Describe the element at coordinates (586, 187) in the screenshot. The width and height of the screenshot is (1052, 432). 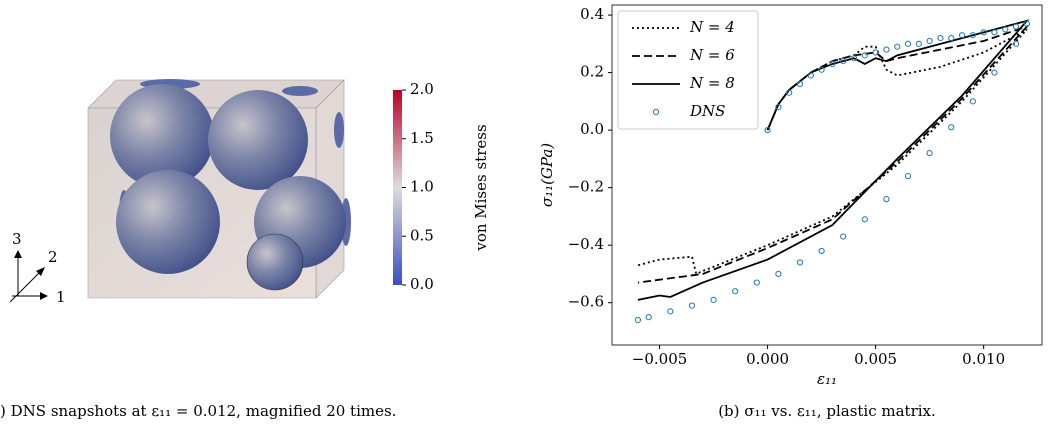
I see `y-tick-label: −0.2` at that location.